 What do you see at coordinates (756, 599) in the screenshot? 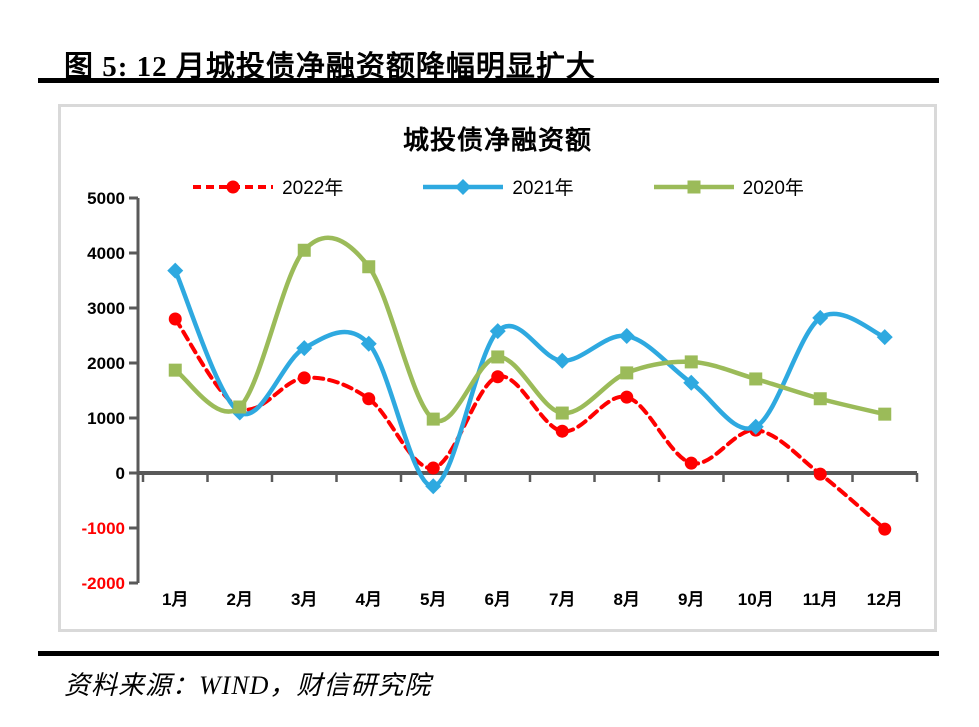
I see `x-tick-label: 10月` at bounding box center [756, 599].